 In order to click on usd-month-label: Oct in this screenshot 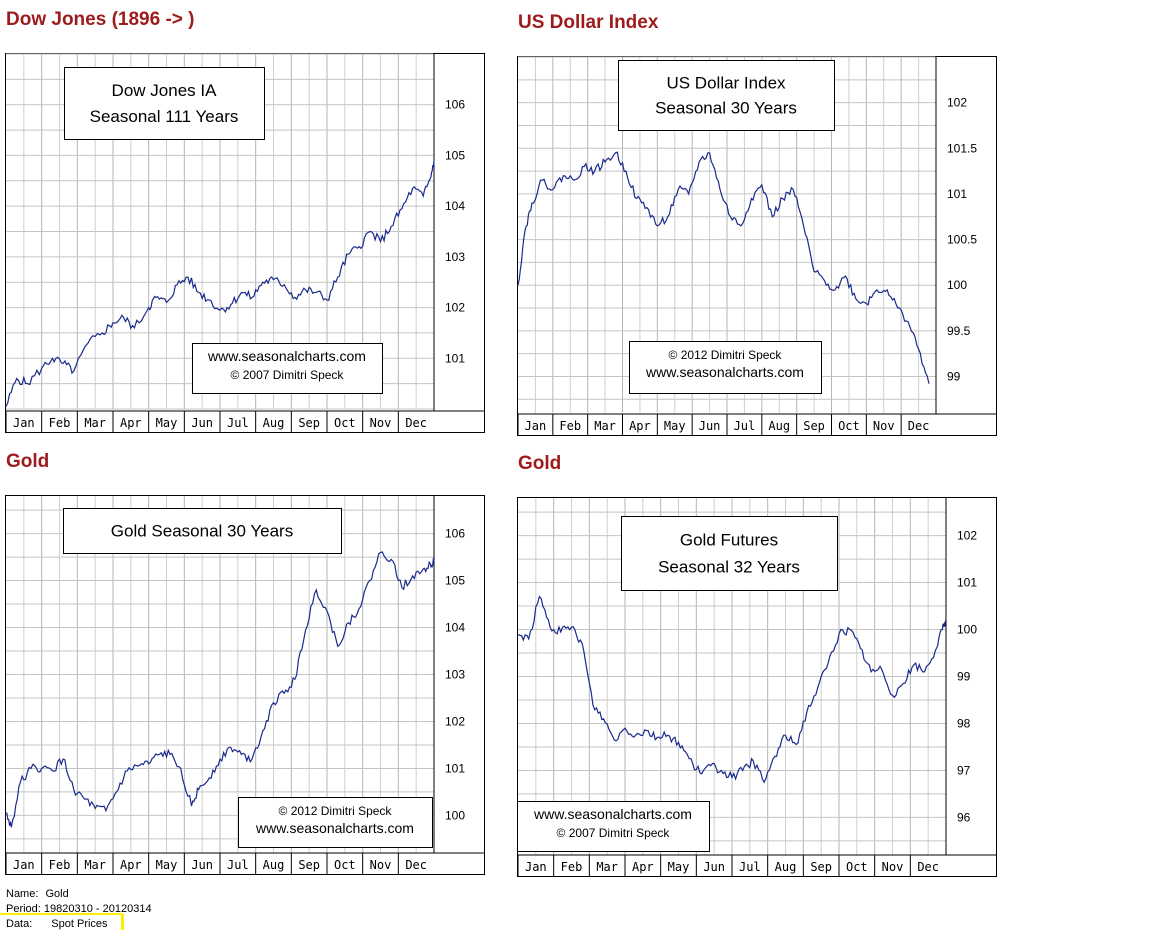, I will do `click(849, 426)`.